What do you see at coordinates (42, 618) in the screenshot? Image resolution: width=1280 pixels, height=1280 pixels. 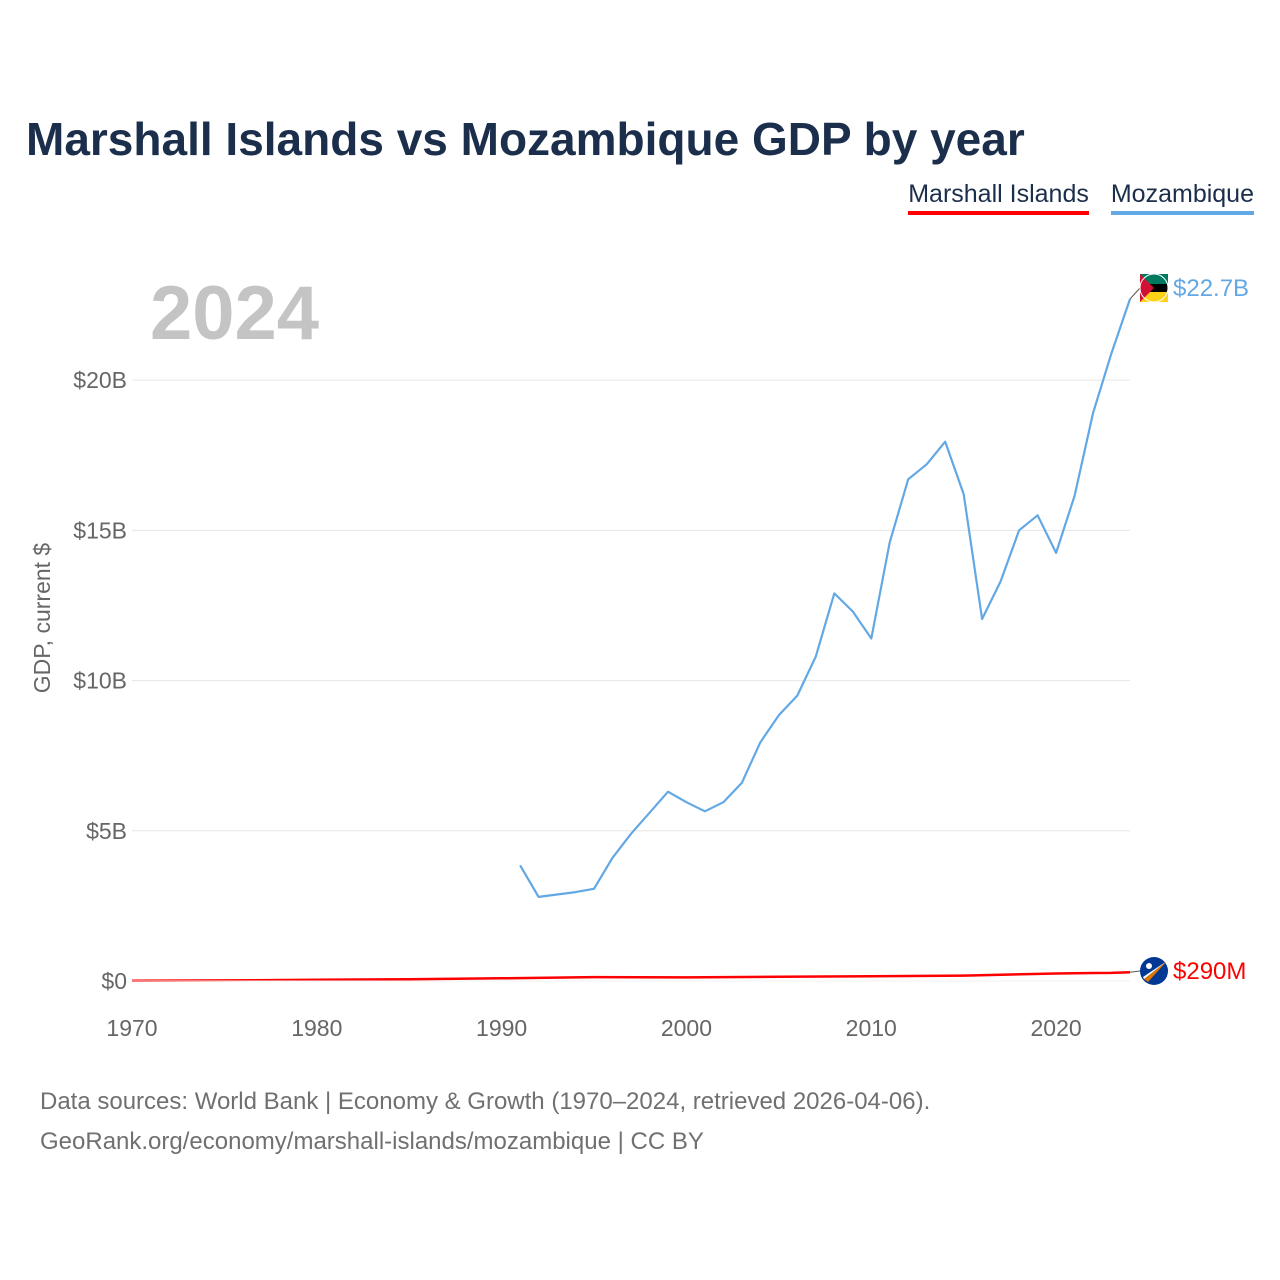 I see `y-axis-label: GDP, current $` at bounding box center [42, 618].